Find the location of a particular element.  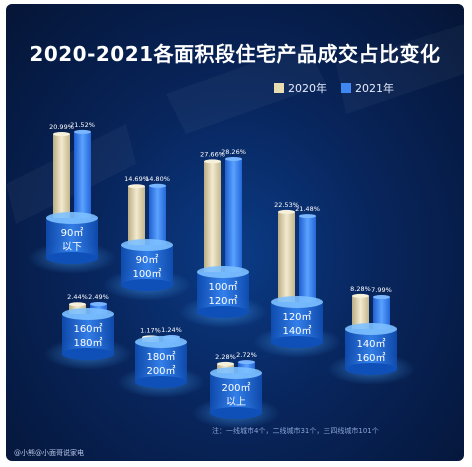

category-label-line2: 以上 is located at coordinates (236, 402).